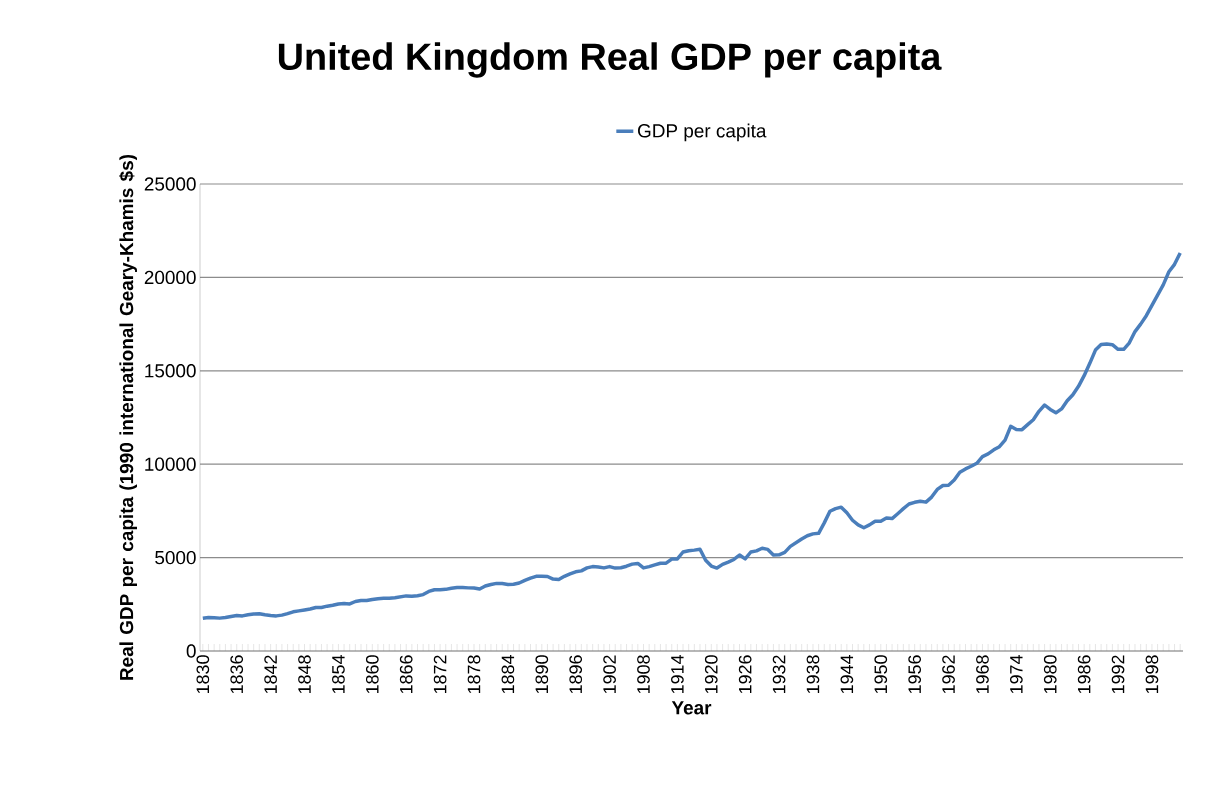 This screenshot has height=787, width=1207. What do you see at coordinates (1118, 674) in the screenshot?
I see `x-tick-label: 1992` at bounding box center [1118, 674].